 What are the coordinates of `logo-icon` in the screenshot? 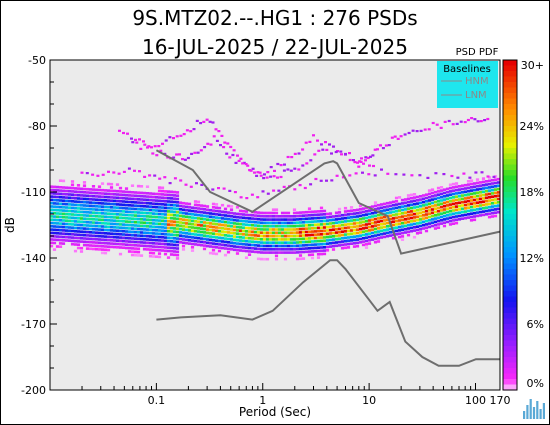 It's located at (534, 409).